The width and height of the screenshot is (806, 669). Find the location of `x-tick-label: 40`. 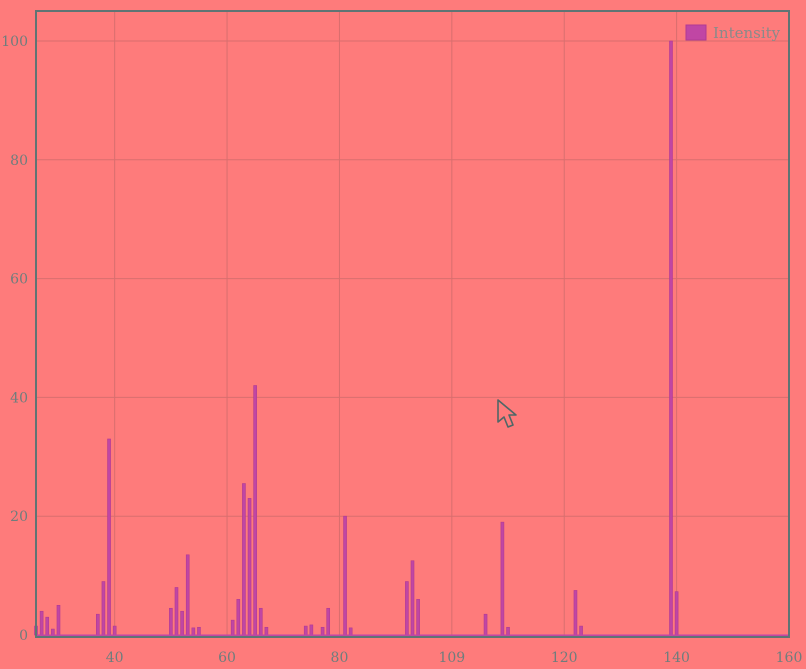

x-tick-label: 40 is located at coordinates (115, 658).